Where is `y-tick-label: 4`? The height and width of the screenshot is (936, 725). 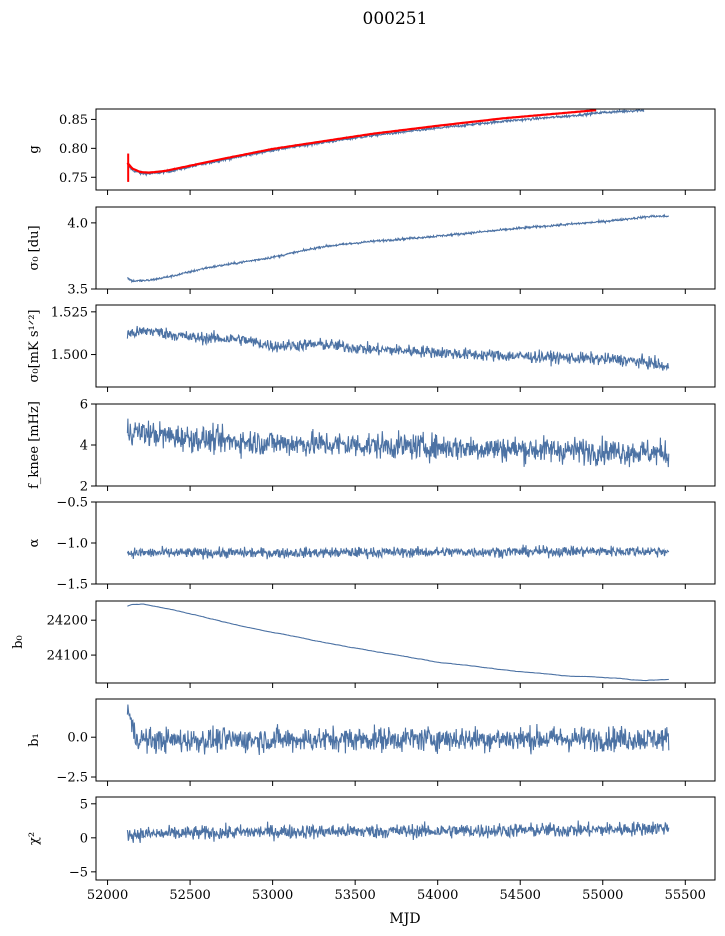 y-tick-label: 4 is located at coordinates (84, 446).